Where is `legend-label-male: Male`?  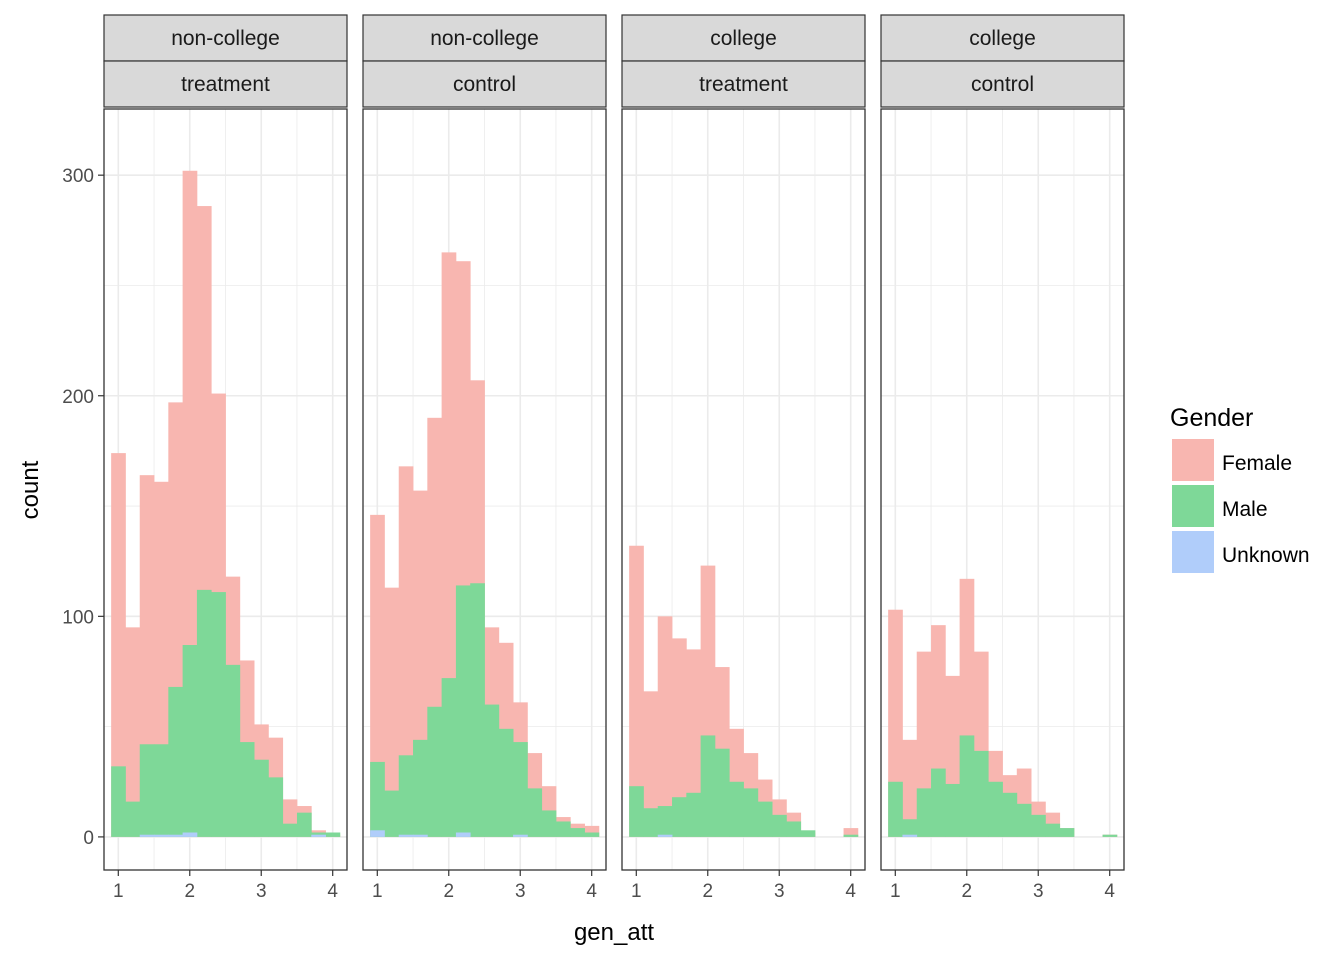
legend-label-male: Male is located at coordinates (1245, 509).